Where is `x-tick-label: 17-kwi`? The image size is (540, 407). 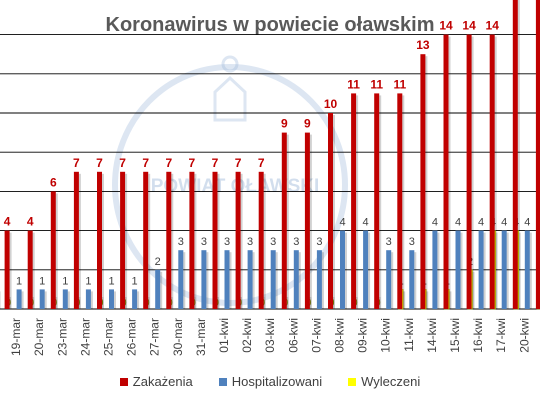 x-tick-label: 17-kwi is located at coordinates (501, 335).